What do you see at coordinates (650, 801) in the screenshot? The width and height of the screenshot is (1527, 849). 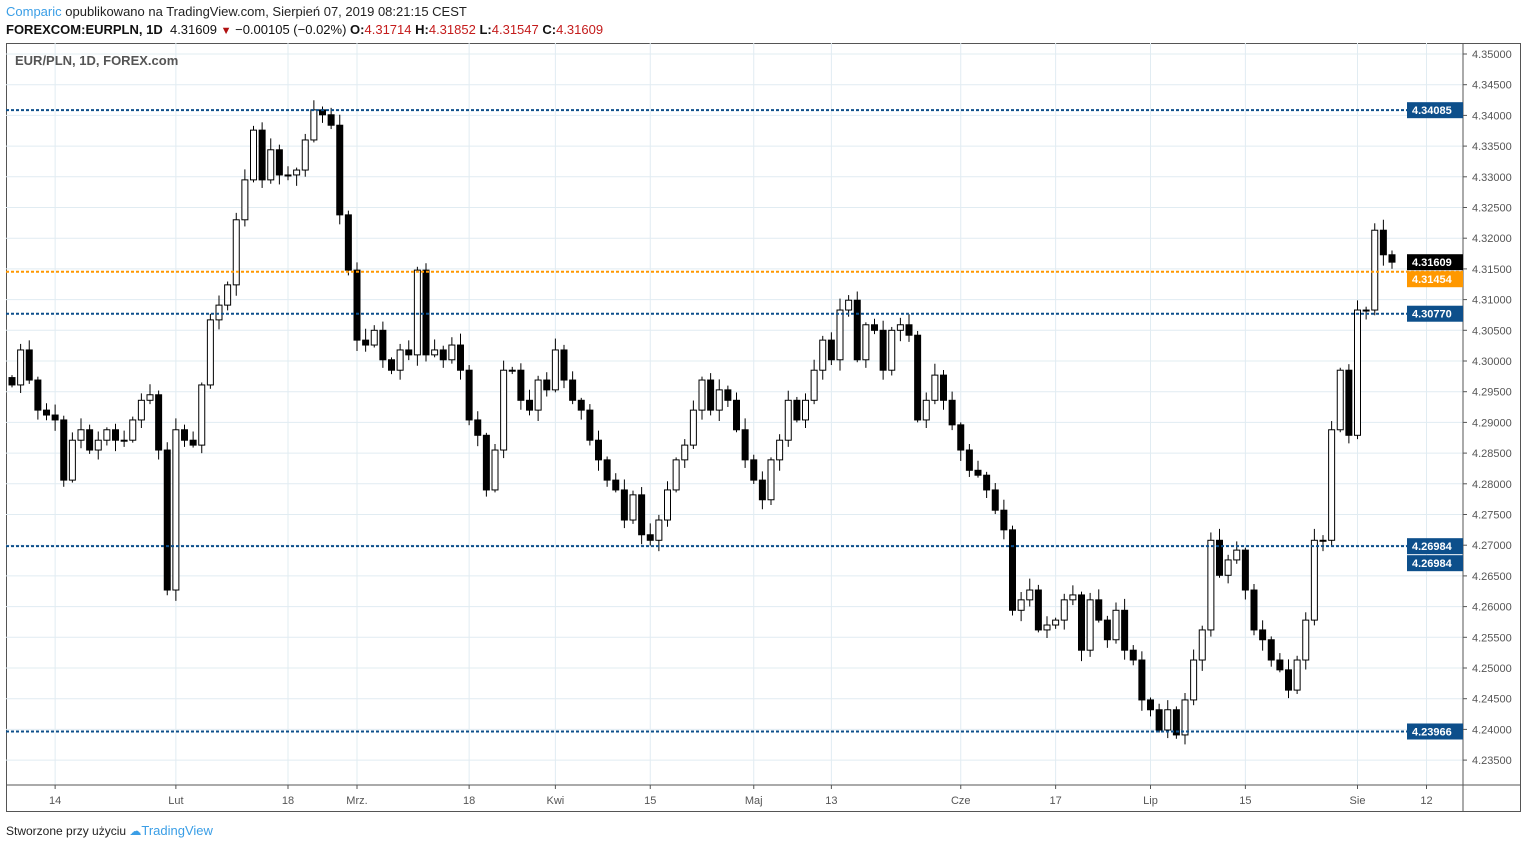 I see `time-tick-label: 15` at bounding box center [650, 801].